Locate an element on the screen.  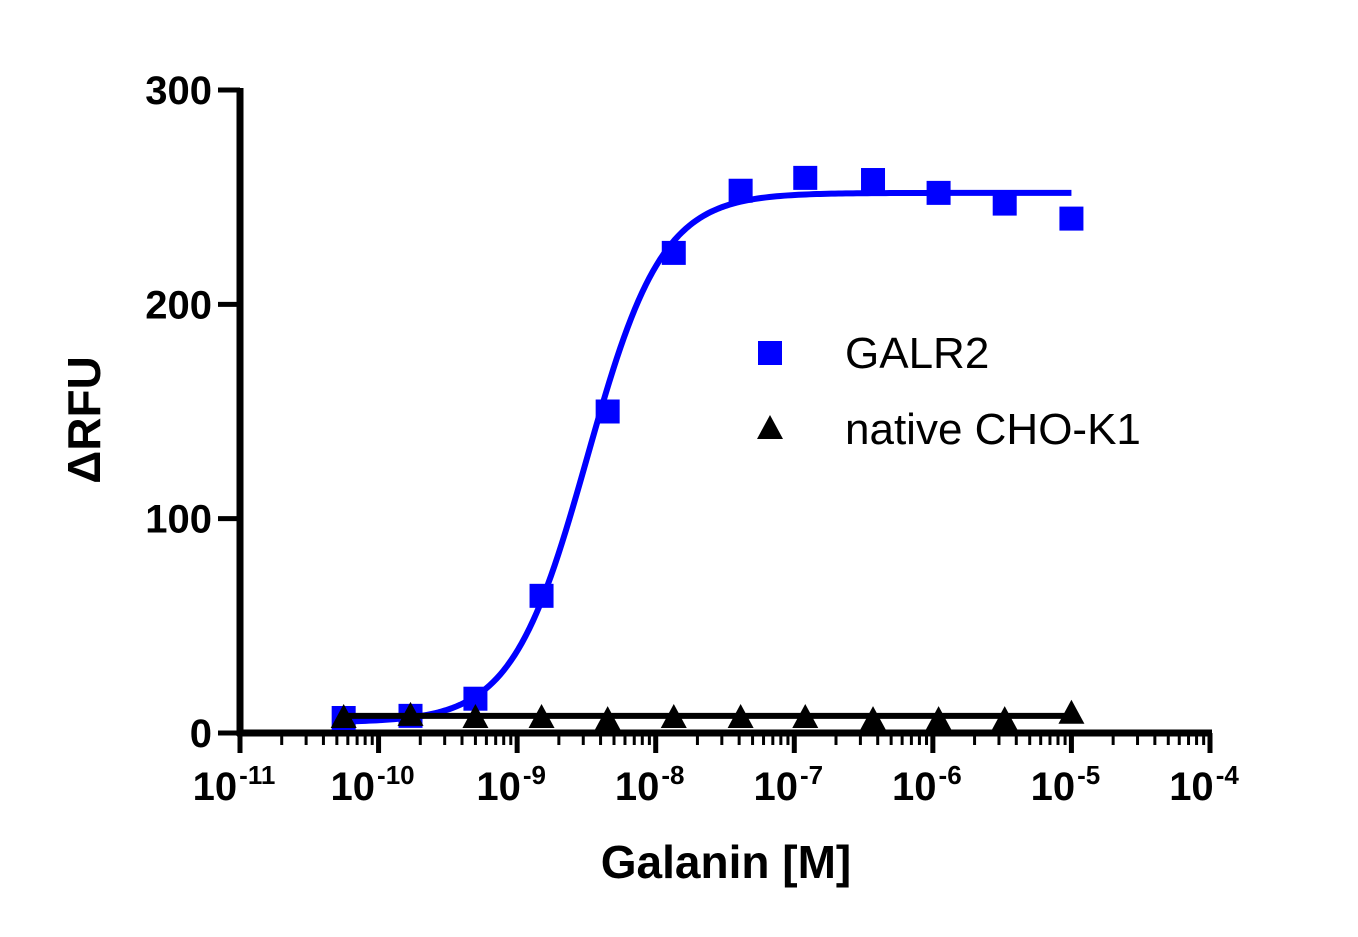
x-tick-label: 10⁻⁵ is located at coordinates (1066, 784).